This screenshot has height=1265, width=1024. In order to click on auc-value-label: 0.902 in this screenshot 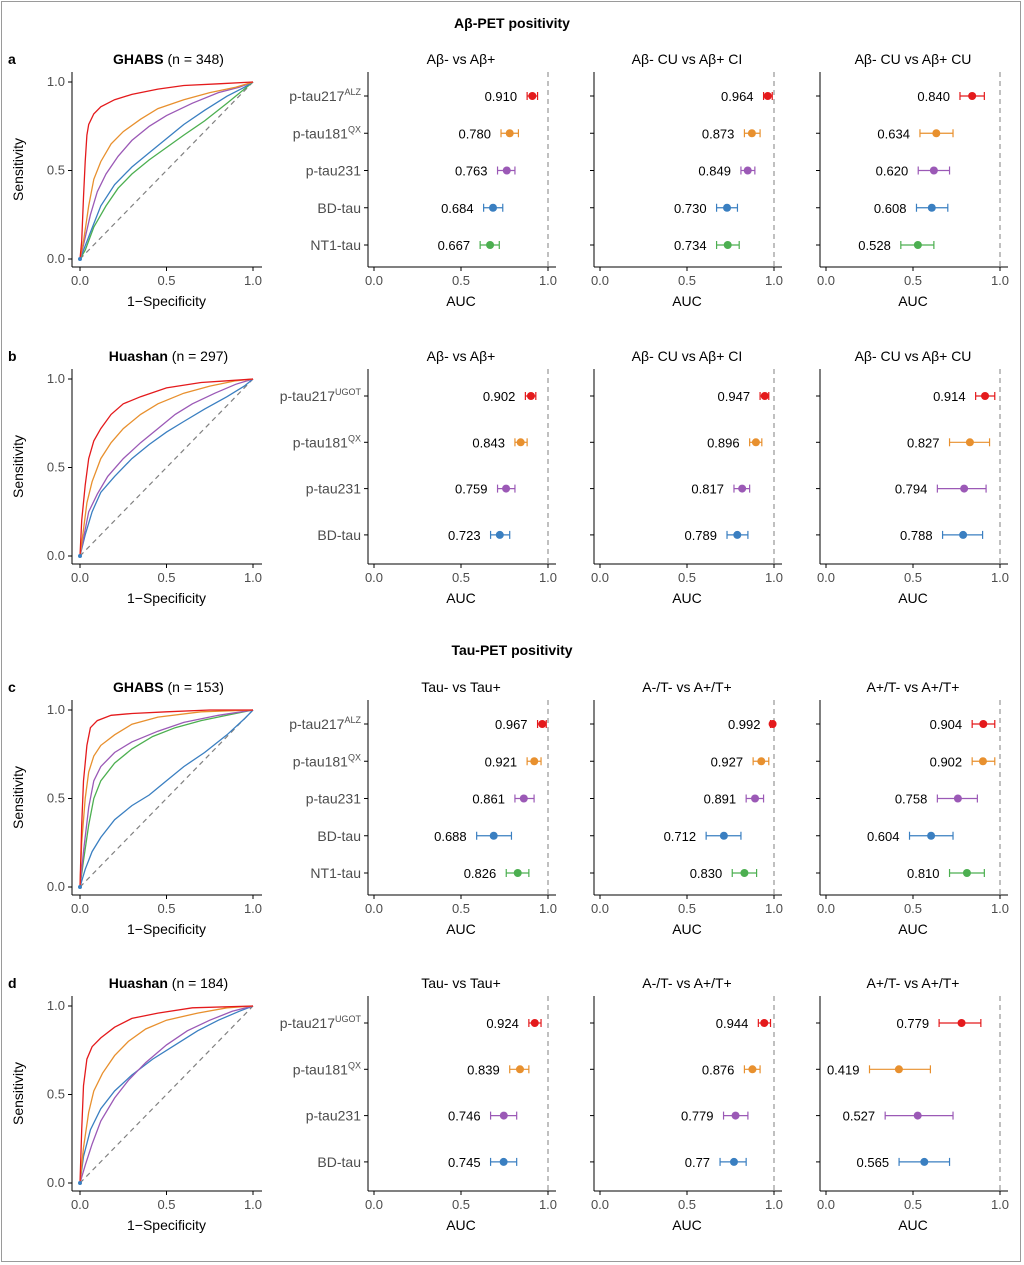, I will do `click(499, 396)`.